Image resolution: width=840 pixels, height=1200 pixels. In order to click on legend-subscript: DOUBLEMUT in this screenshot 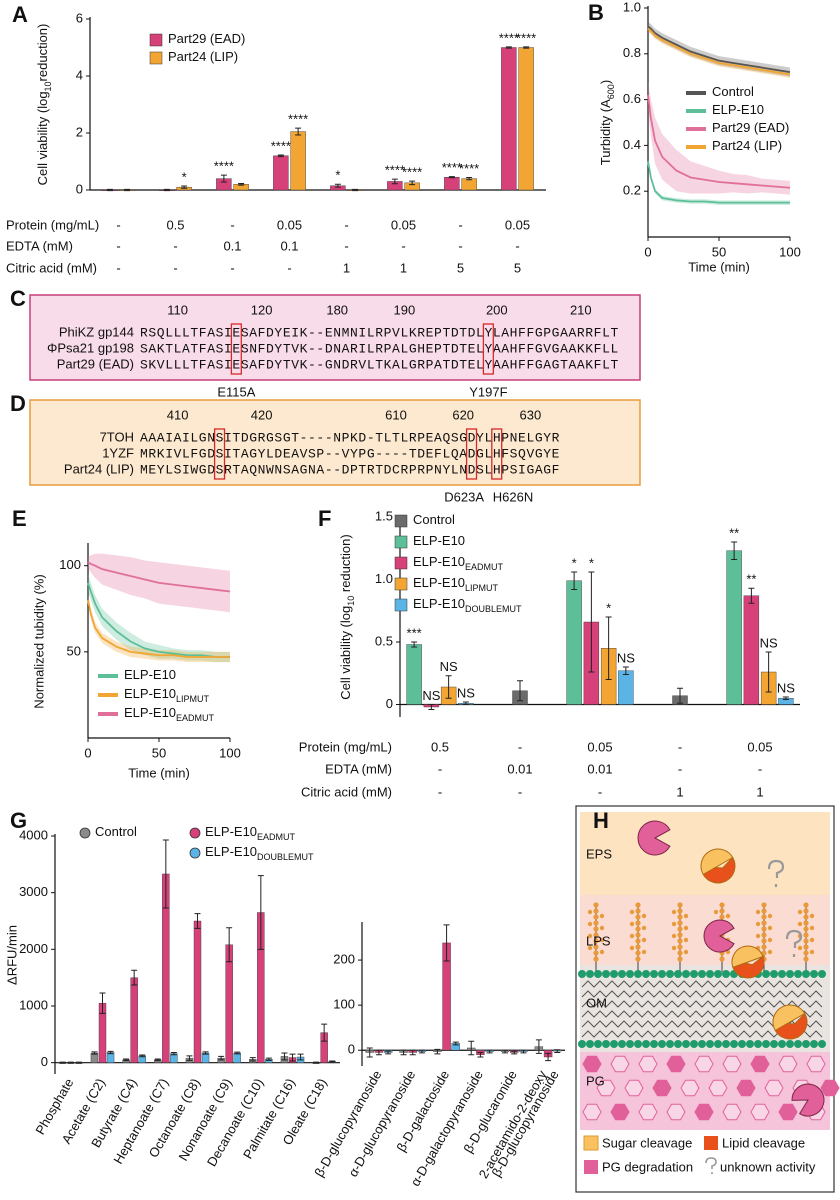, I will do `click(285, 857)`.